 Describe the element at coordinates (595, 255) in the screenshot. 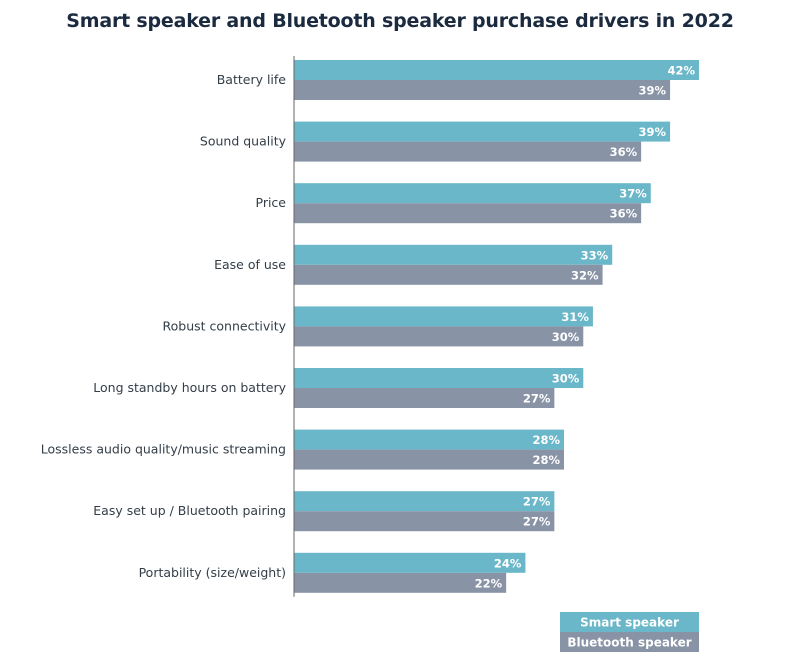

I see `data-label: 33%` at that location.